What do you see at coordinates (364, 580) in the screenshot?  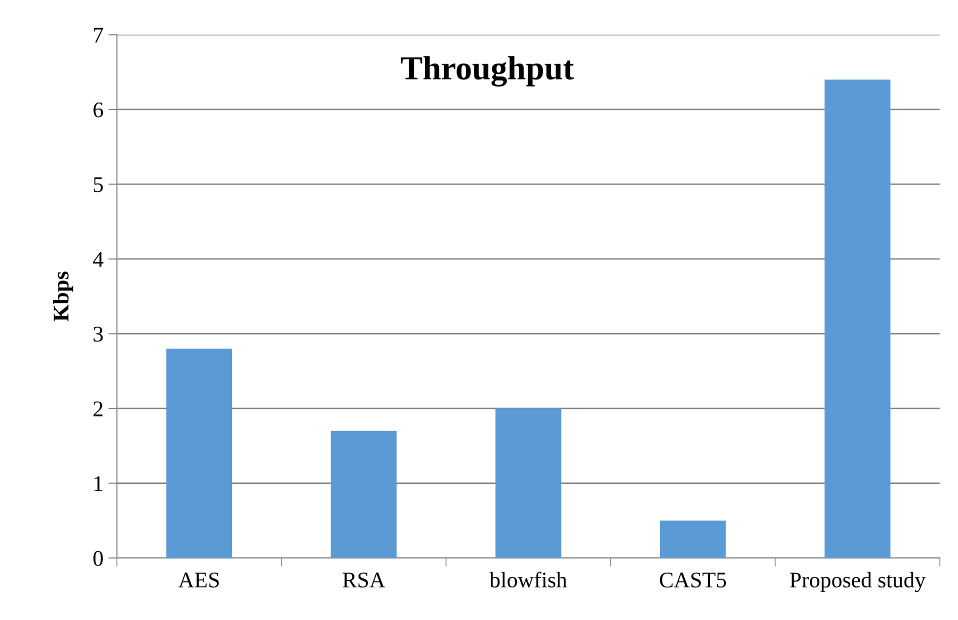 I see `x-tick-label: RSA` at bounding box center [364, 580].